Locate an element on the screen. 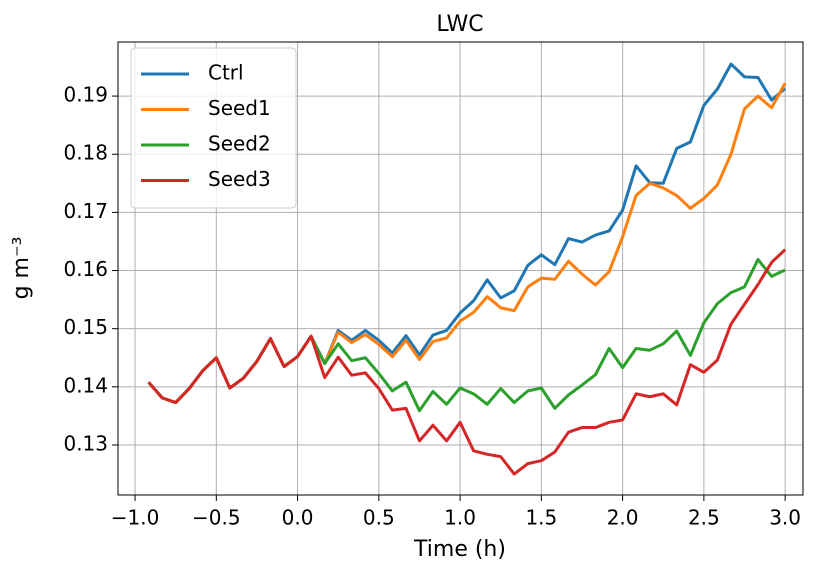 This screenshot has width=817, height=569. y-tick-label: 0.17 is located at coordinates (85, 211).